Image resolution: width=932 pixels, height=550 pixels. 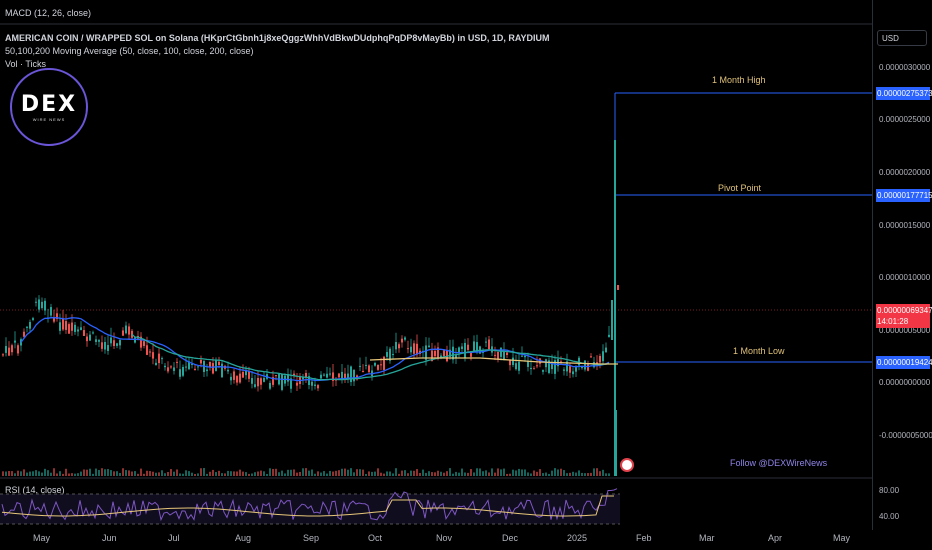 What do you see at coordinates (905, 172) in the screenshot?
I see `price-tick: 0.0000020000` at bounding box center [905, 172].